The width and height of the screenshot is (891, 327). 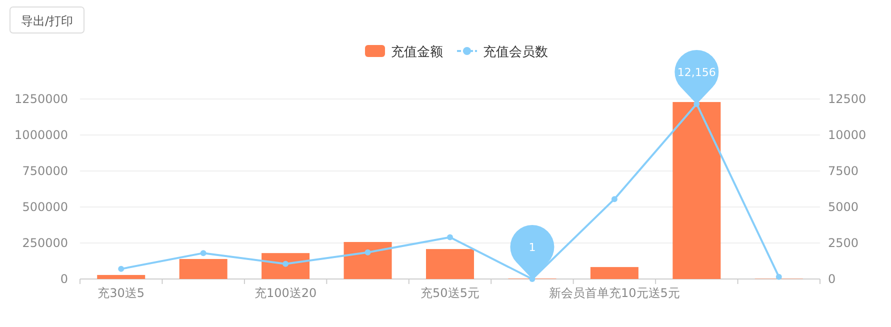 What do you see at coordinates (45, 171) in the screenshot?
I see `y-tick-label: 750000` at bounding box center [45, 171].